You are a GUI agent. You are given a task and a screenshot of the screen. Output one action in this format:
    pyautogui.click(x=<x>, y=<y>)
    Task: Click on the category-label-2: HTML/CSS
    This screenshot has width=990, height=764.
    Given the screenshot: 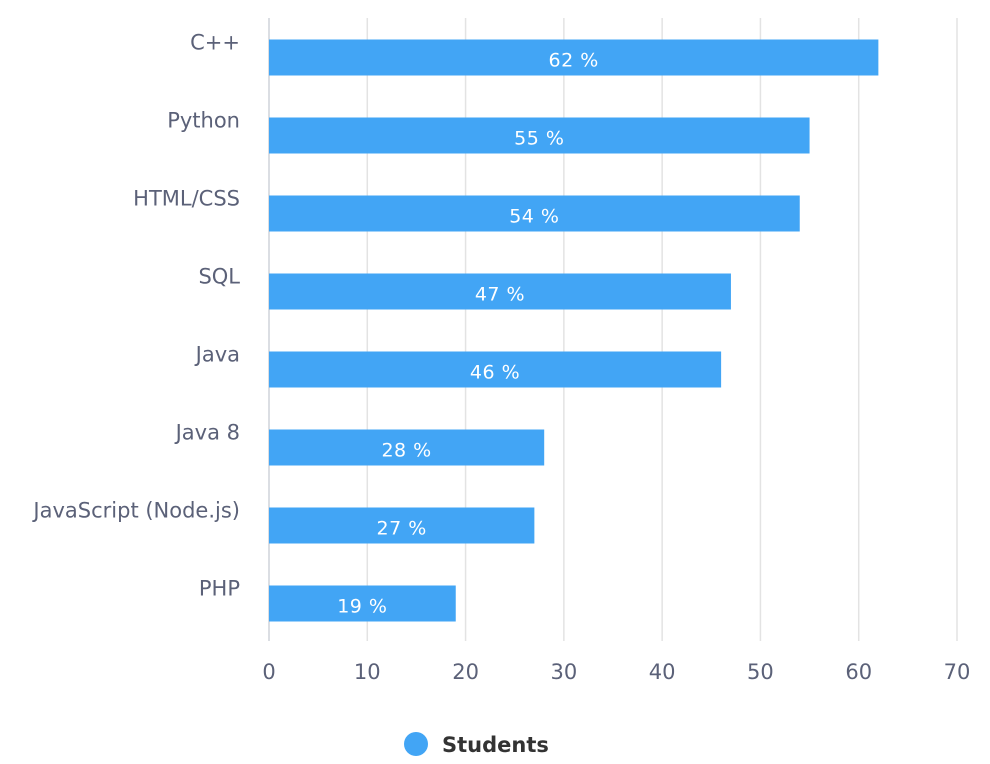 What is the action you would take?
    pyautogui.click(x=186, y=199)
    